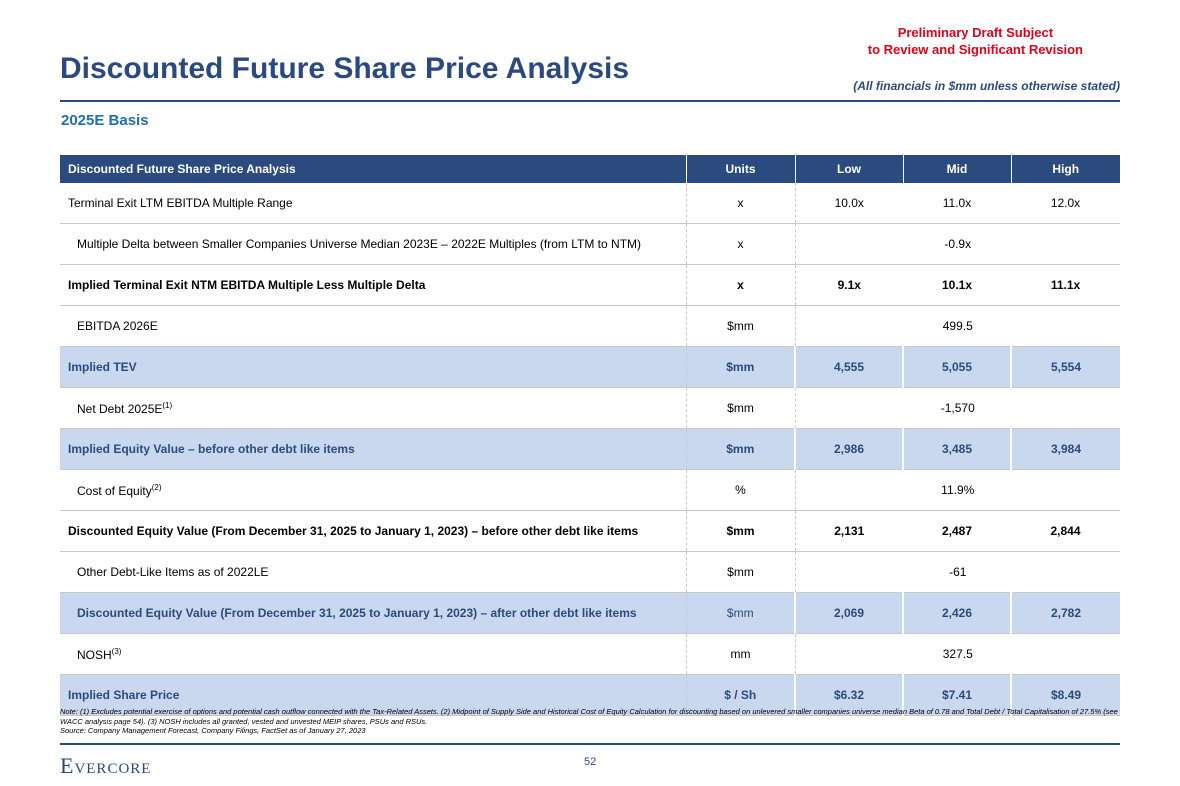  Describe the element at coordinates (1065, 613) in the screenshot. I see `value-cell: 2,782` at that location.